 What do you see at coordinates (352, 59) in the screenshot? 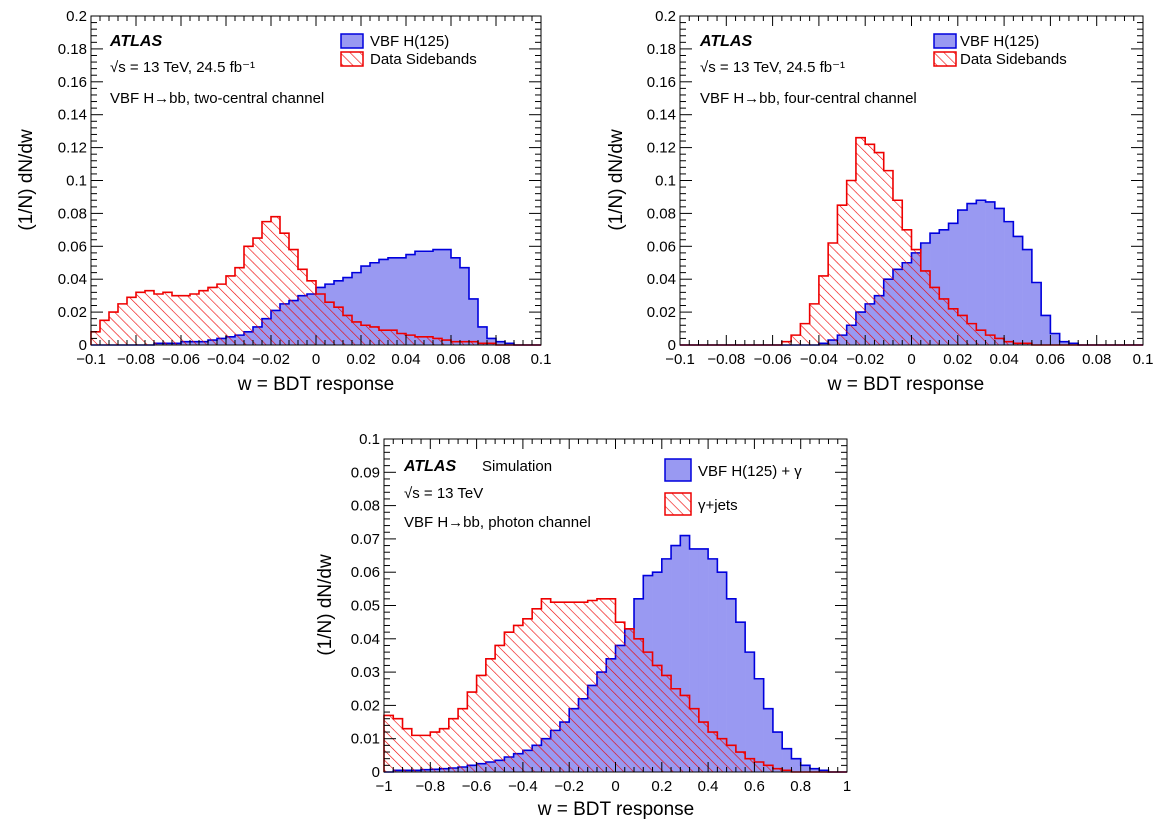
I see `legend-swatch-background` at bounding box center [352, 59].